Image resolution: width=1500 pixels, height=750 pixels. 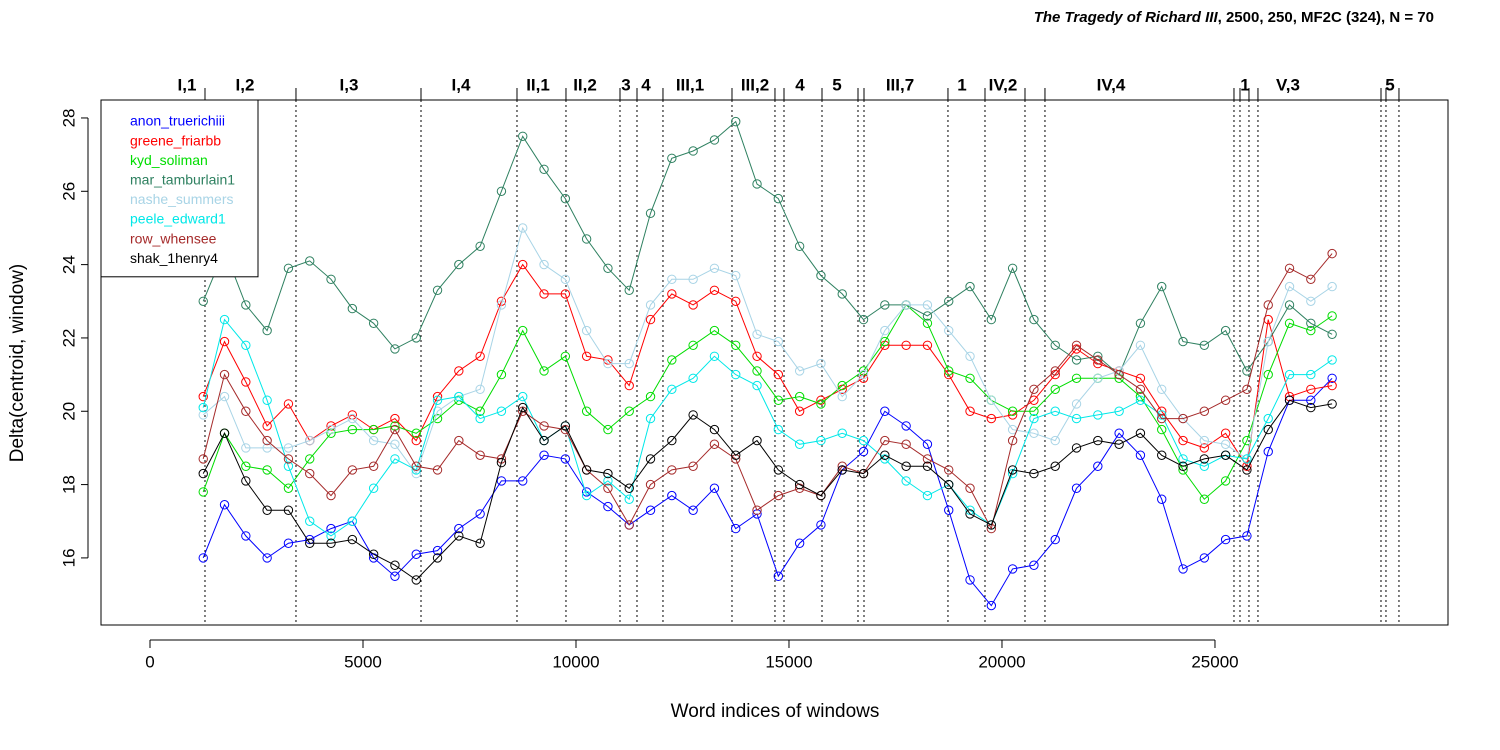 What do you see at coordinates (174, 258) in the screenshot?
I see `legend-label: shak_1henry4` at bounding box center [174, 258].